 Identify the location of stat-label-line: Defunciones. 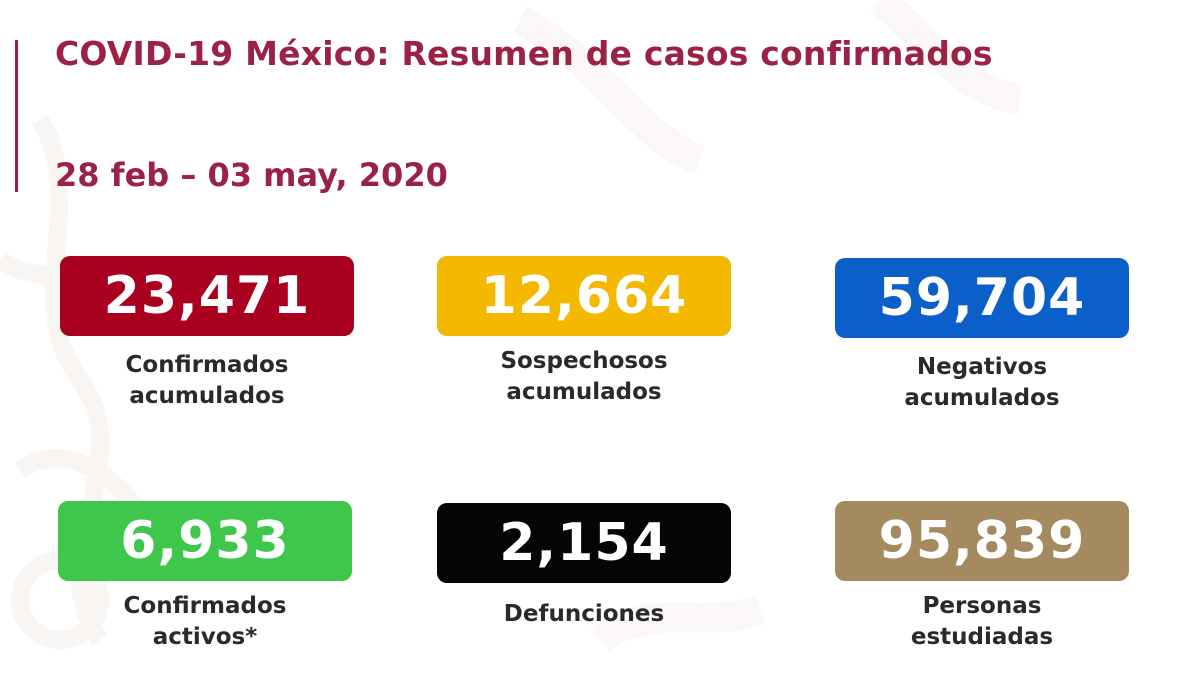
(584, 614).